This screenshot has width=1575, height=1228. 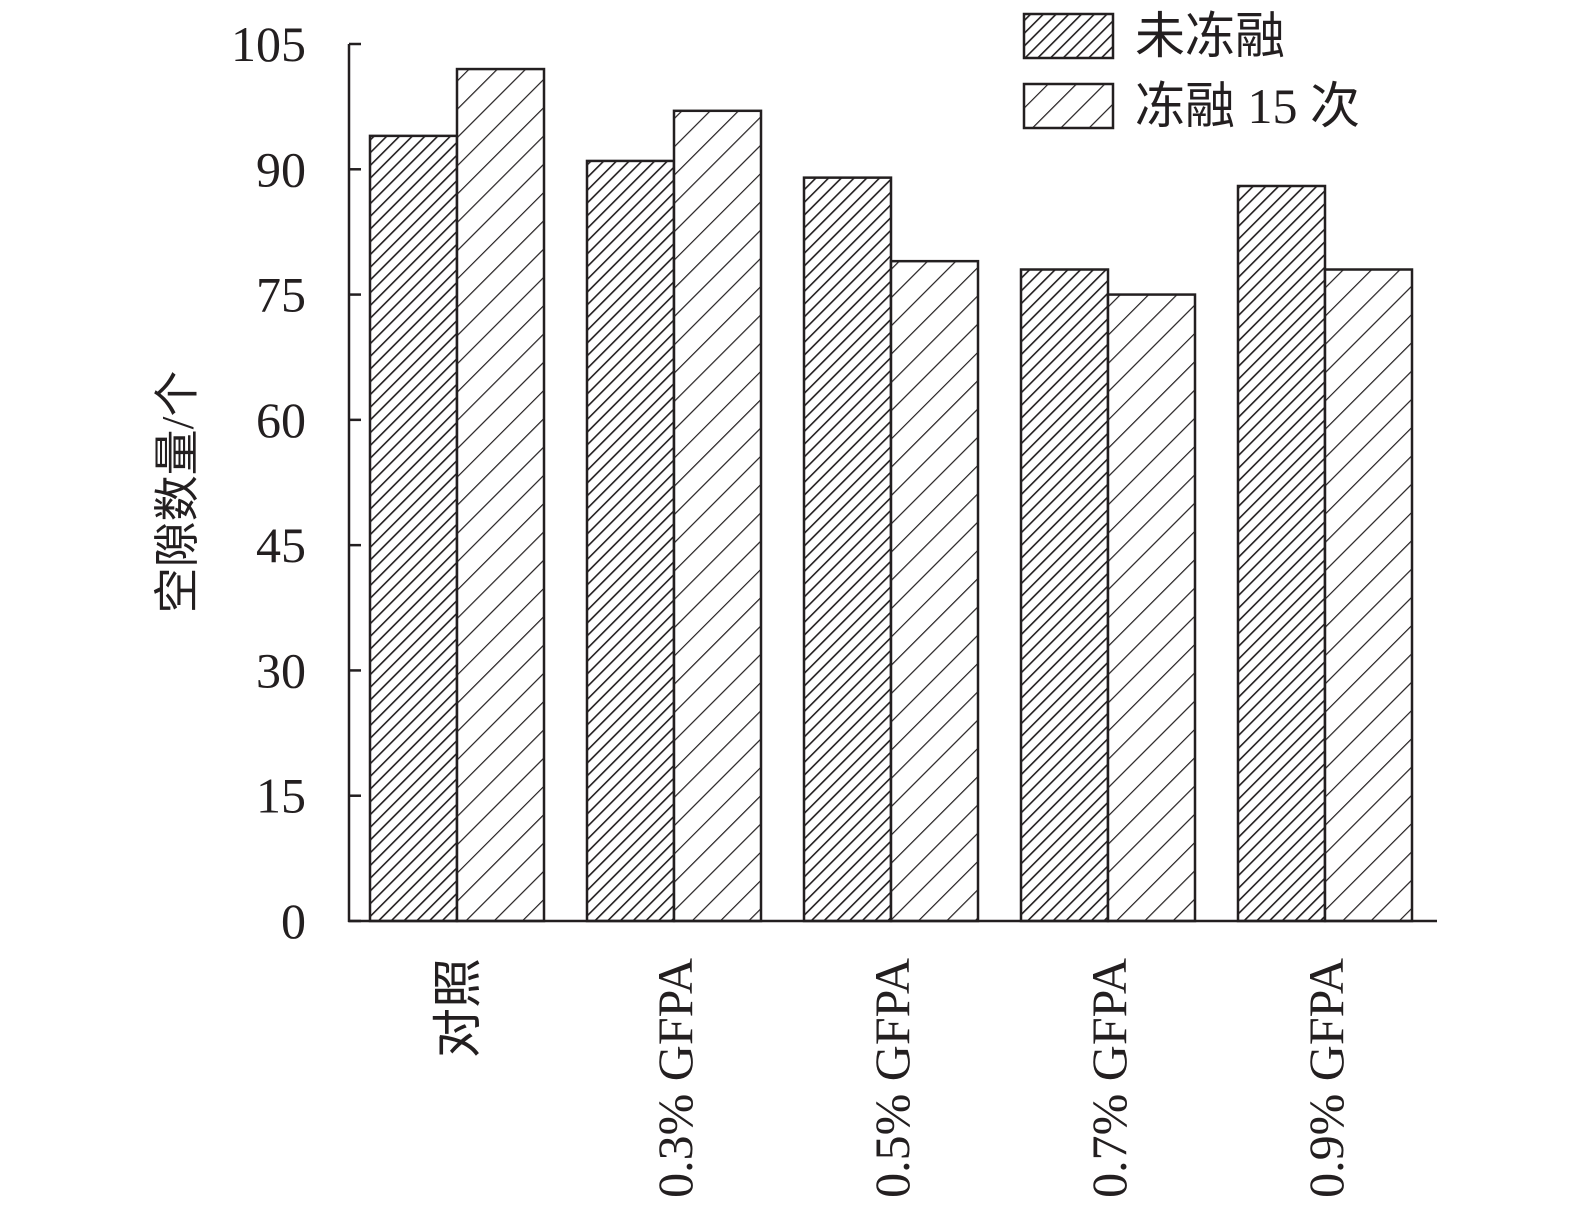 I want to click on y-tick-label: 60, so click(x=281, y=420).